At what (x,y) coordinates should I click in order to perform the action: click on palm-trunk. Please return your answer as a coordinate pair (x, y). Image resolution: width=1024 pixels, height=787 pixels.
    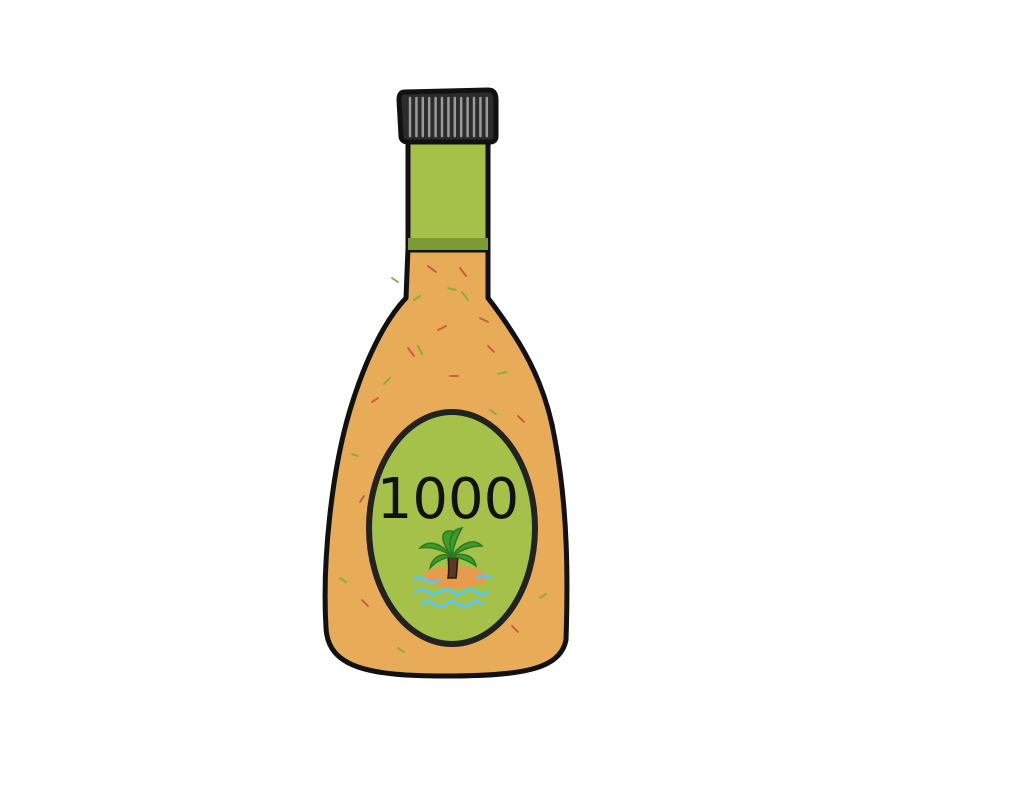
    Looking at the image, I should click on (453, 567).